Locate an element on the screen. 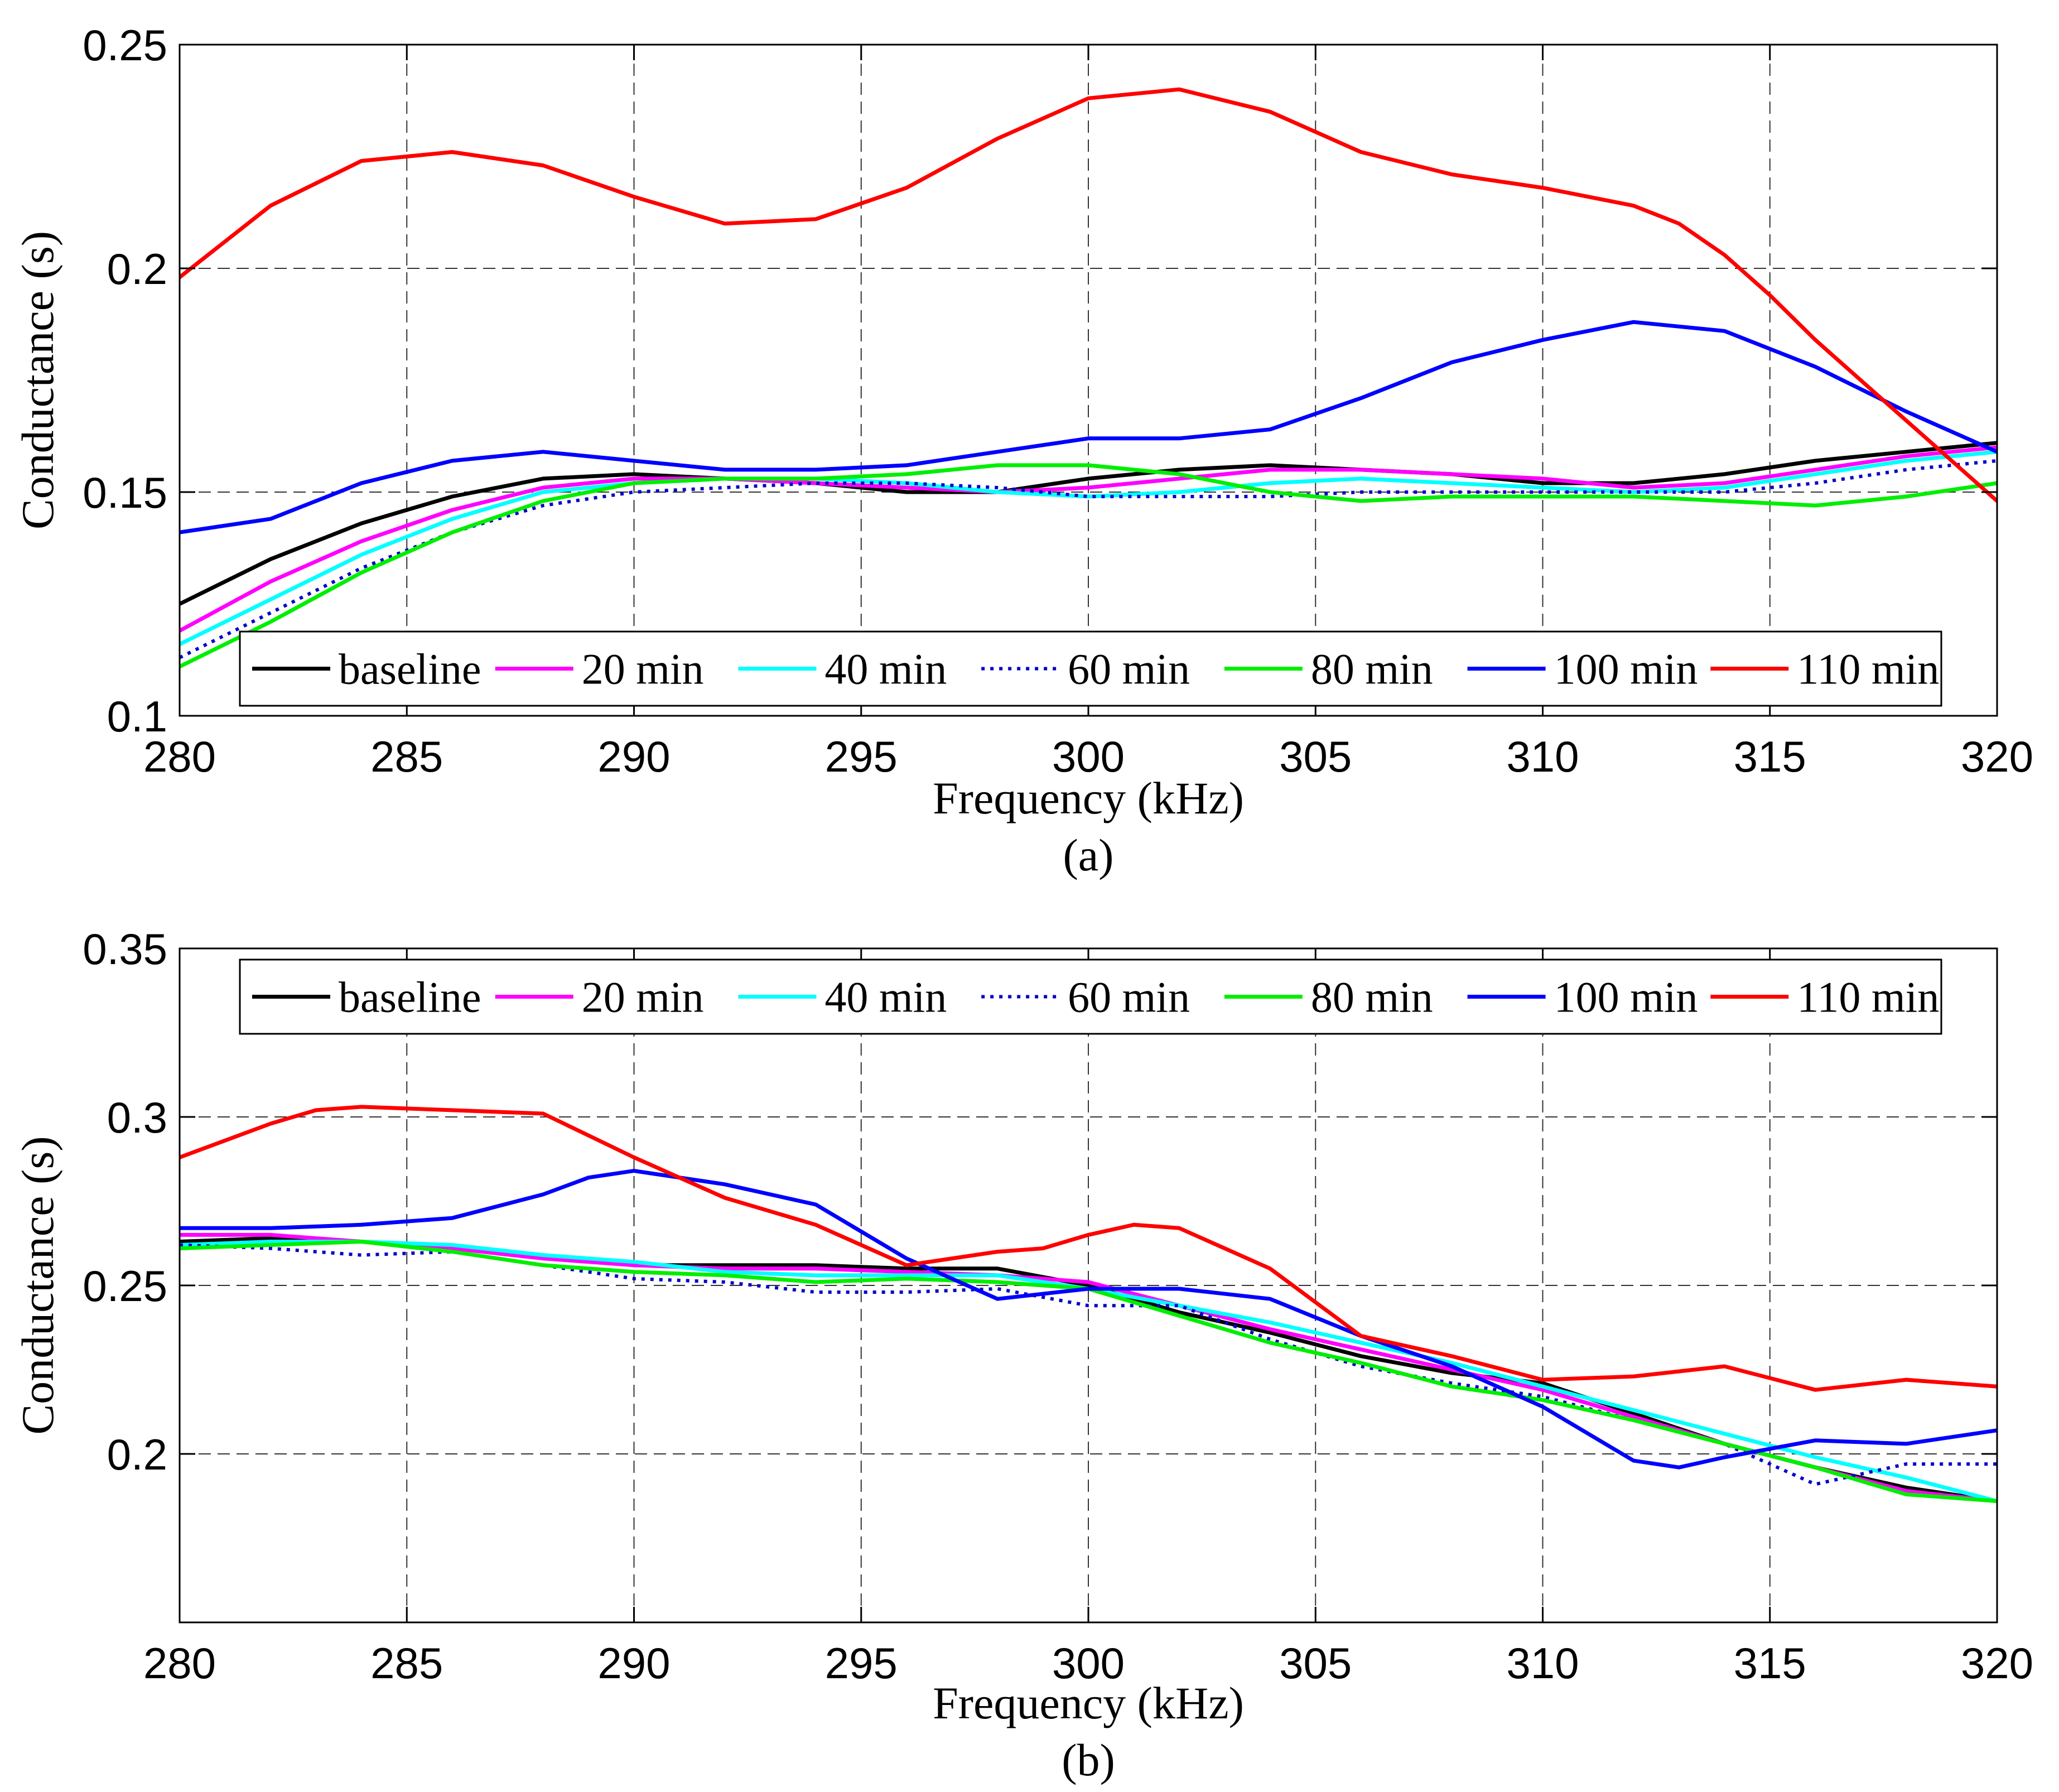  series-line-baseline is located at coordinates (1088, 523).